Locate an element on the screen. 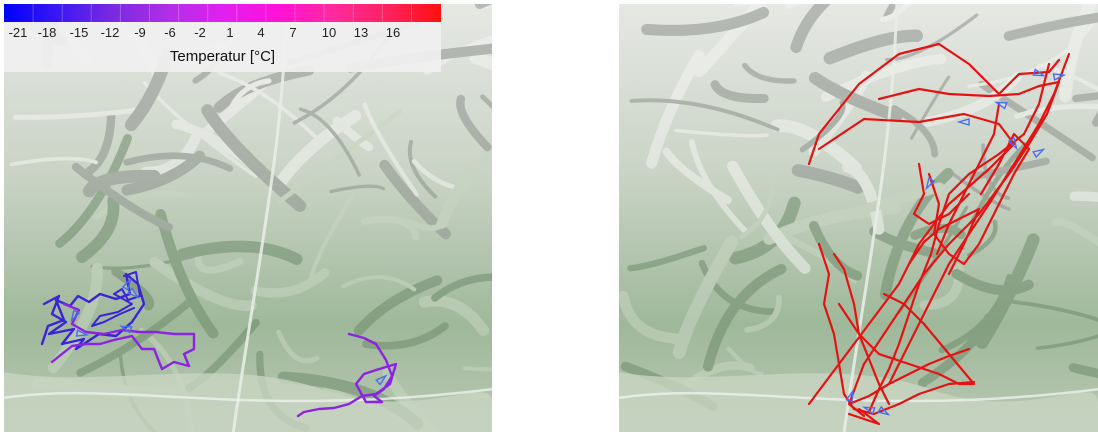 The width and height of the screenshot is (1098, 432). color-gradient-bar is located at coordinates (222, 13).